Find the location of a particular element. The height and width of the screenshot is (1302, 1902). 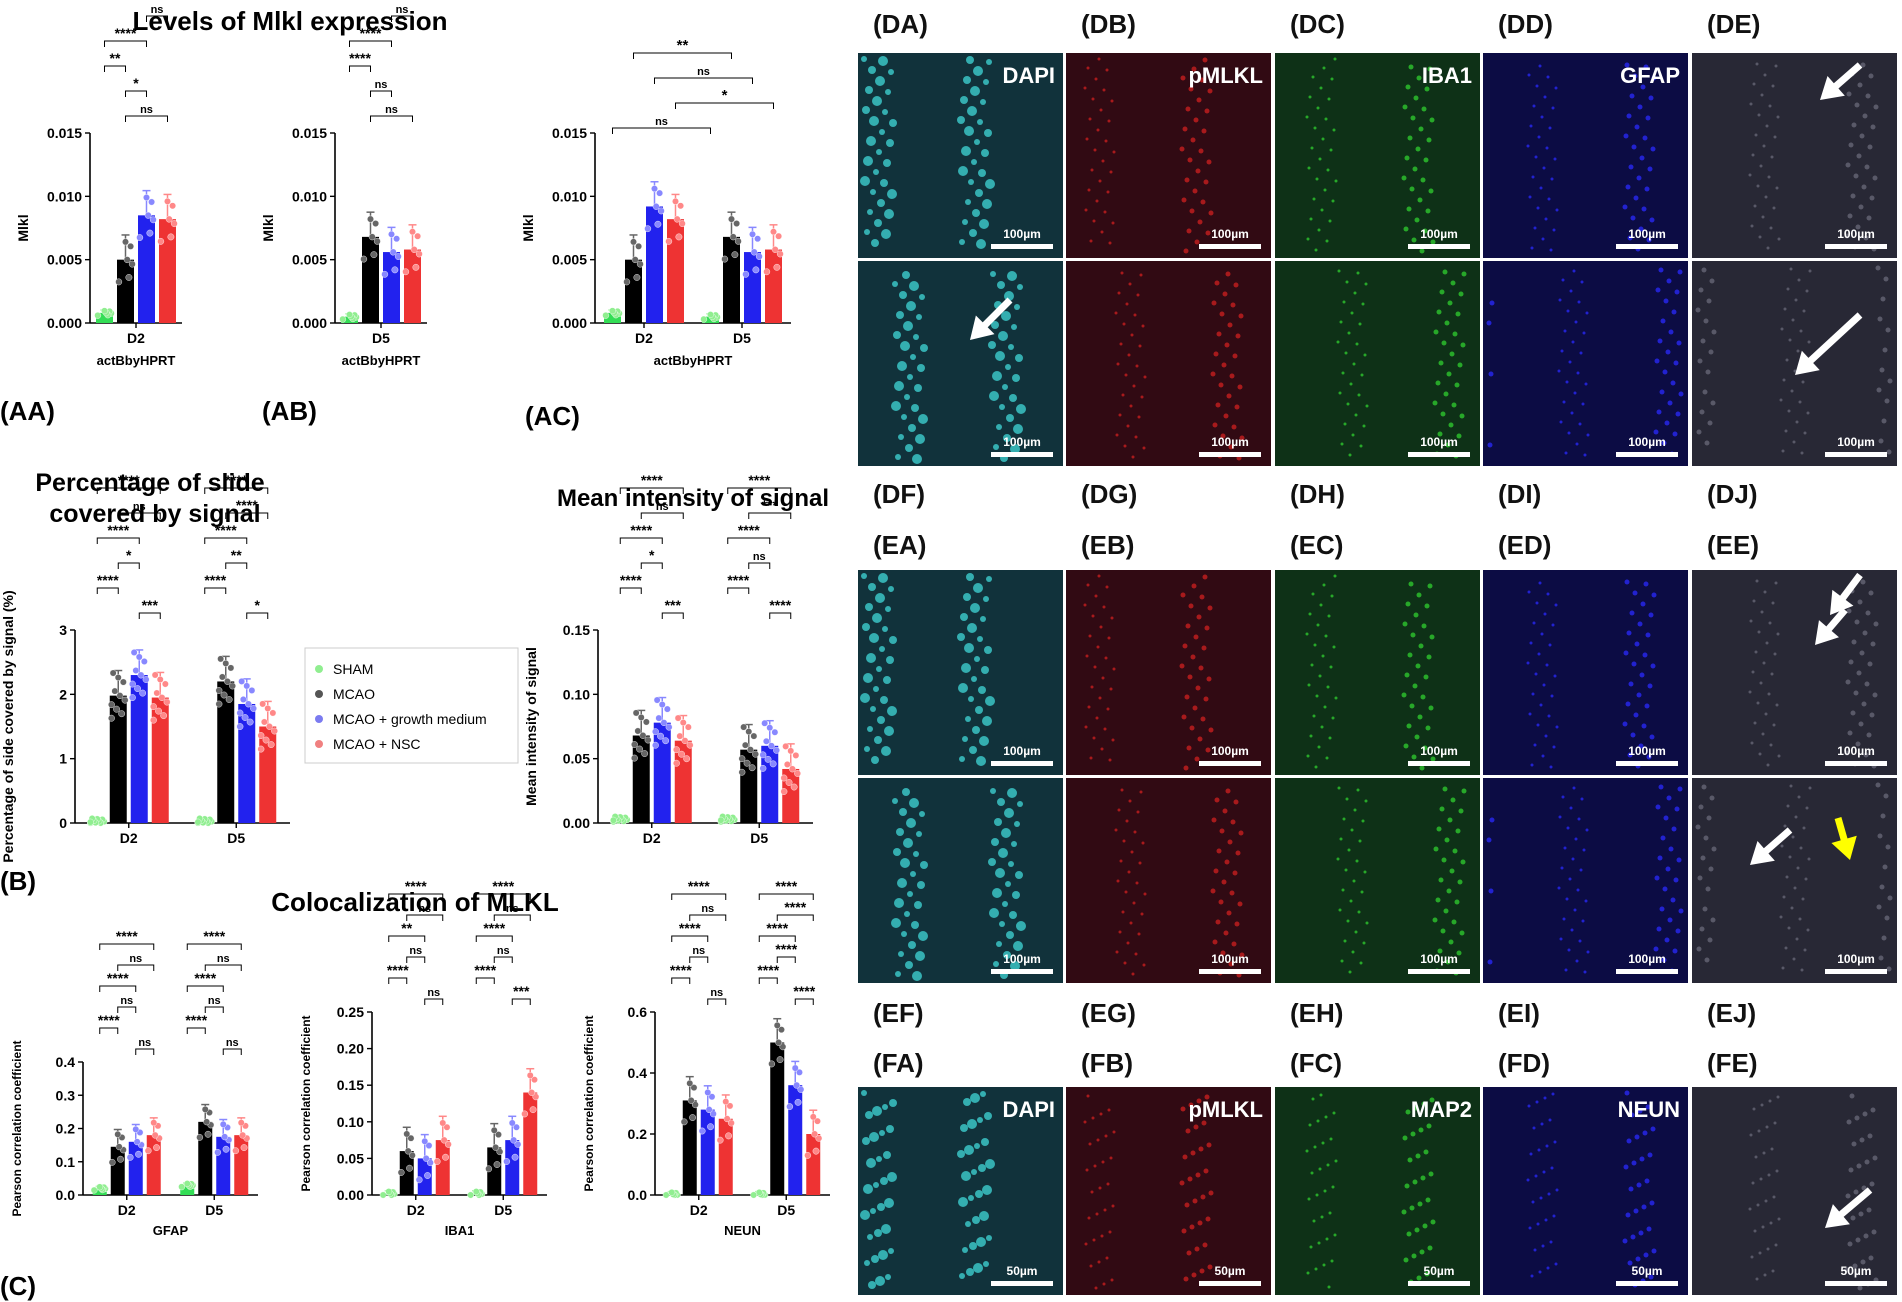

x-tick-label: D2 is located at coordinates (136, 338).